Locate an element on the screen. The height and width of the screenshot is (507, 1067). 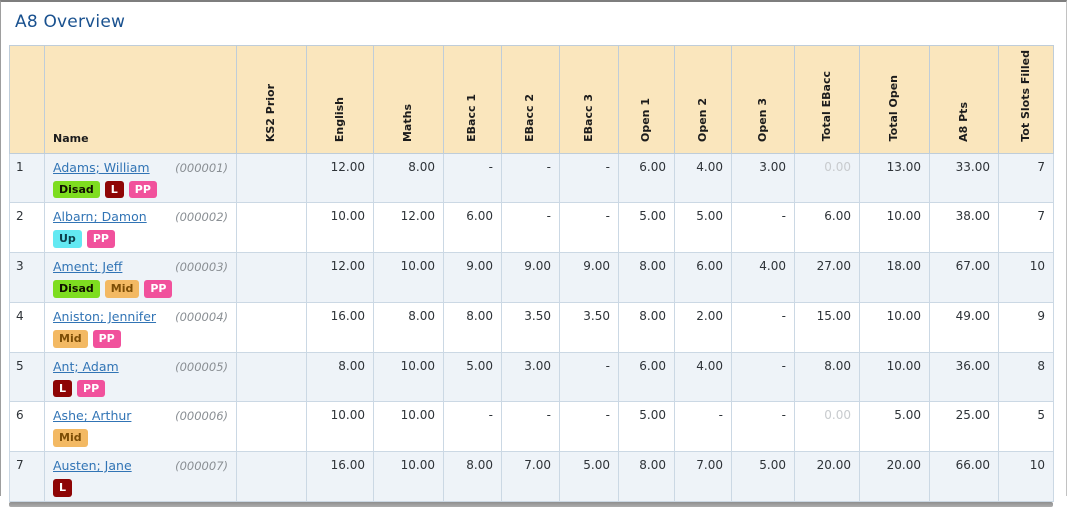
student-name-link: Ament; Jeff is located at coordinates (88, 267).